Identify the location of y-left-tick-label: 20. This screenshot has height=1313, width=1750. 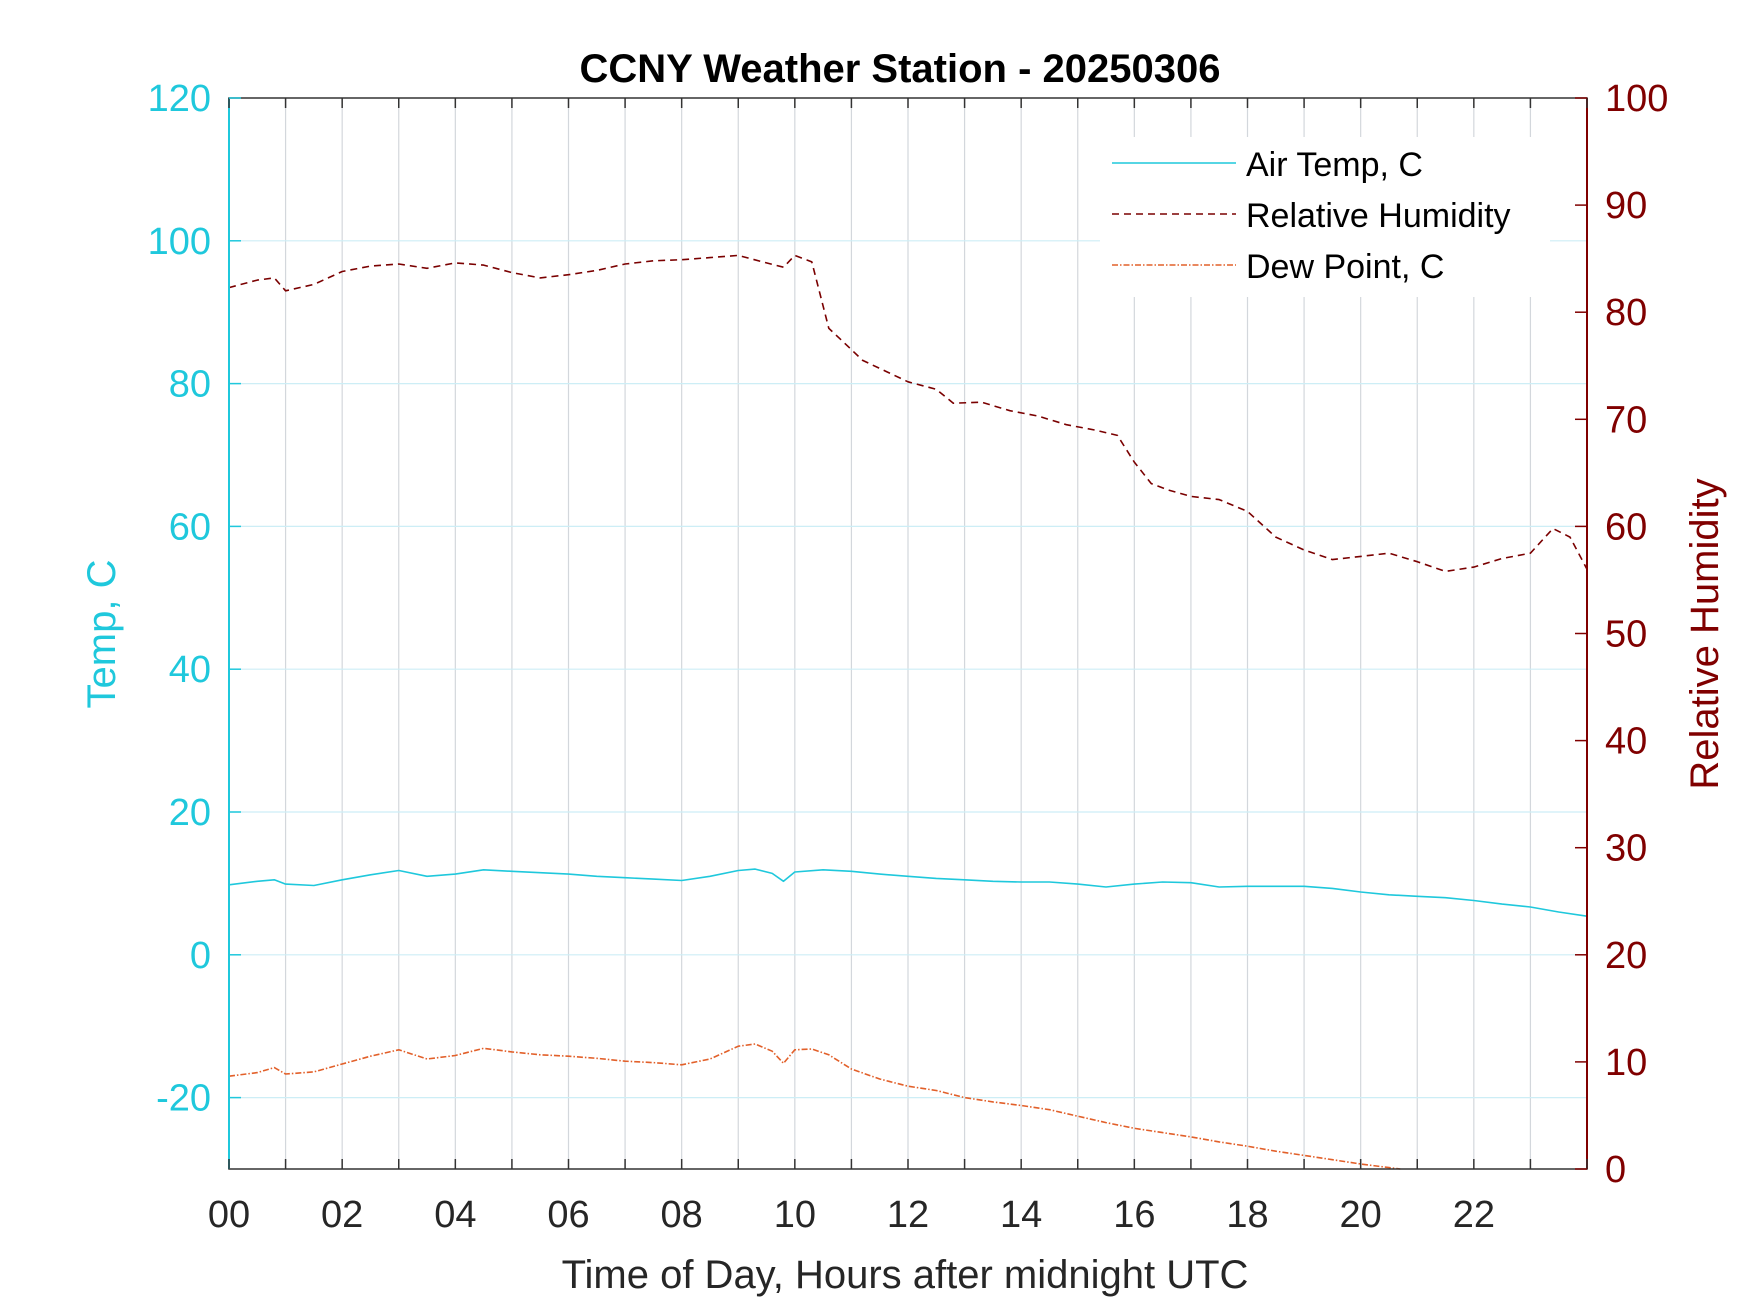
(190, 813).